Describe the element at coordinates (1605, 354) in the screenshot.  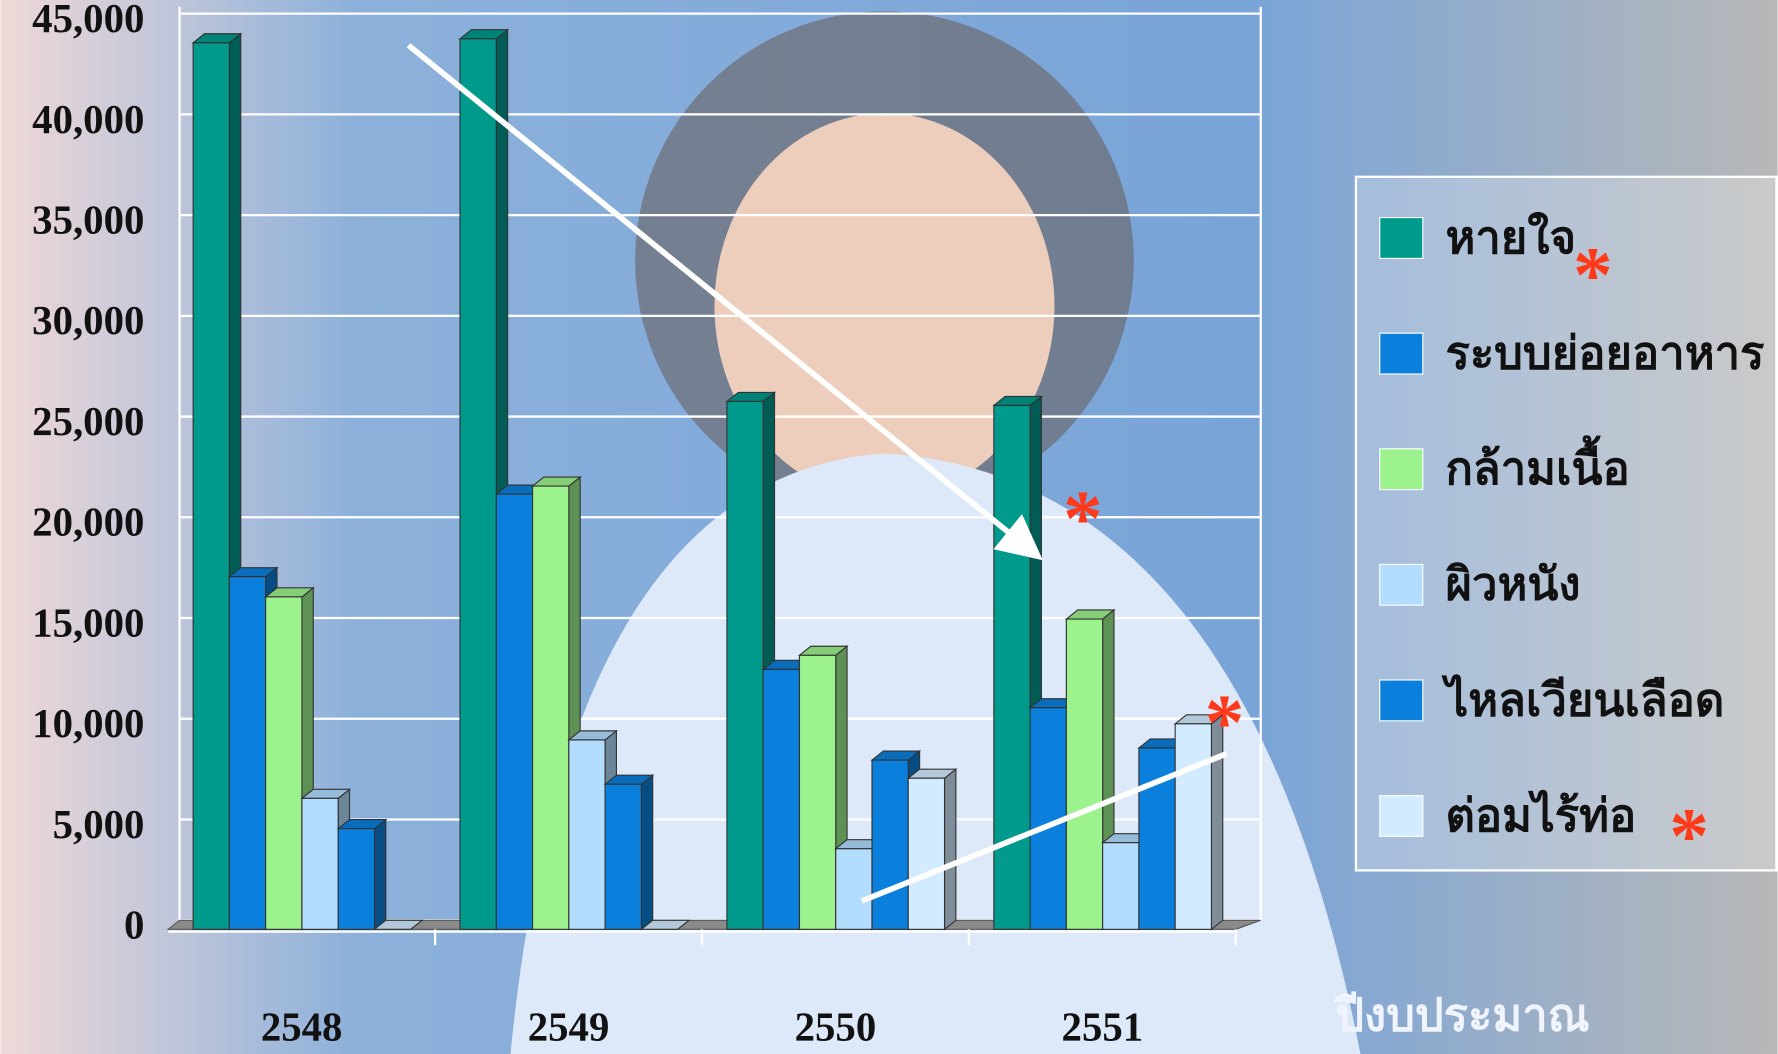
I see `legend-label: ระบบย่อยอาหาร` at that location.